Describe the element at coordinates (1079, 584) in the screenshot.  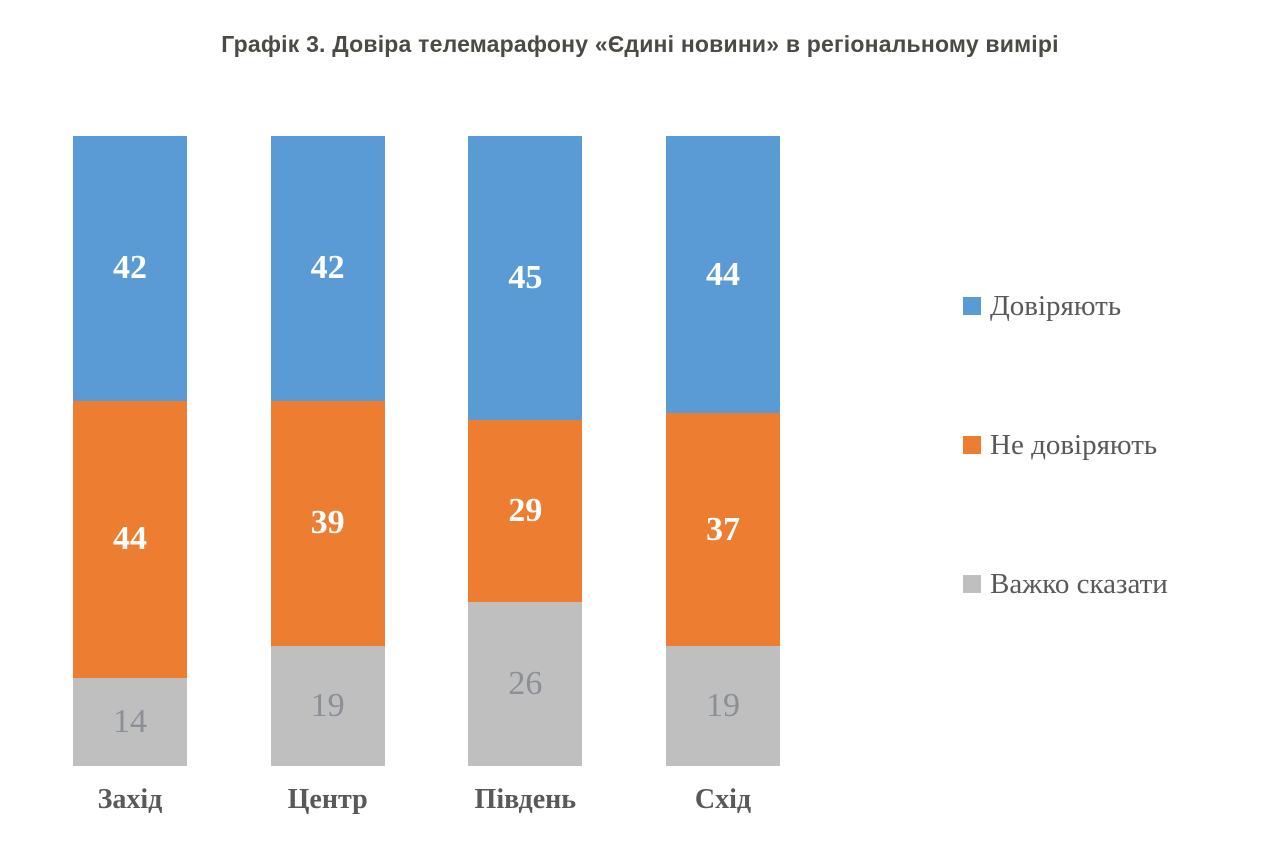
I see `legend-label: Важко сказати` at that location.